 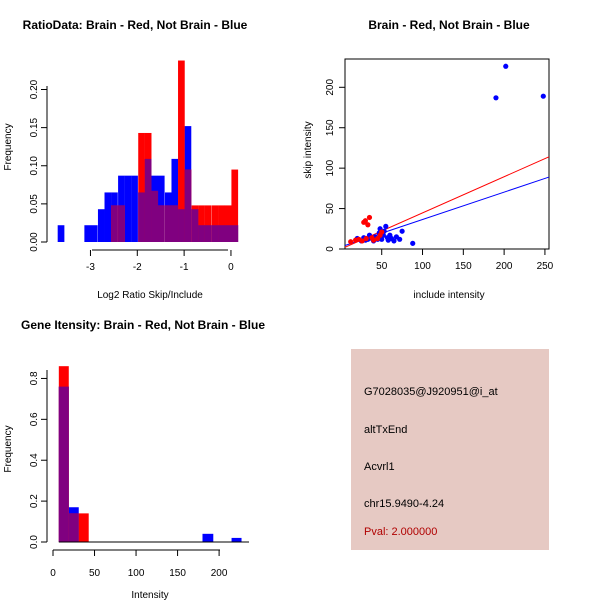 I want to click on intensity-y-tick-label: 0.0, so click(x=34, y=542).